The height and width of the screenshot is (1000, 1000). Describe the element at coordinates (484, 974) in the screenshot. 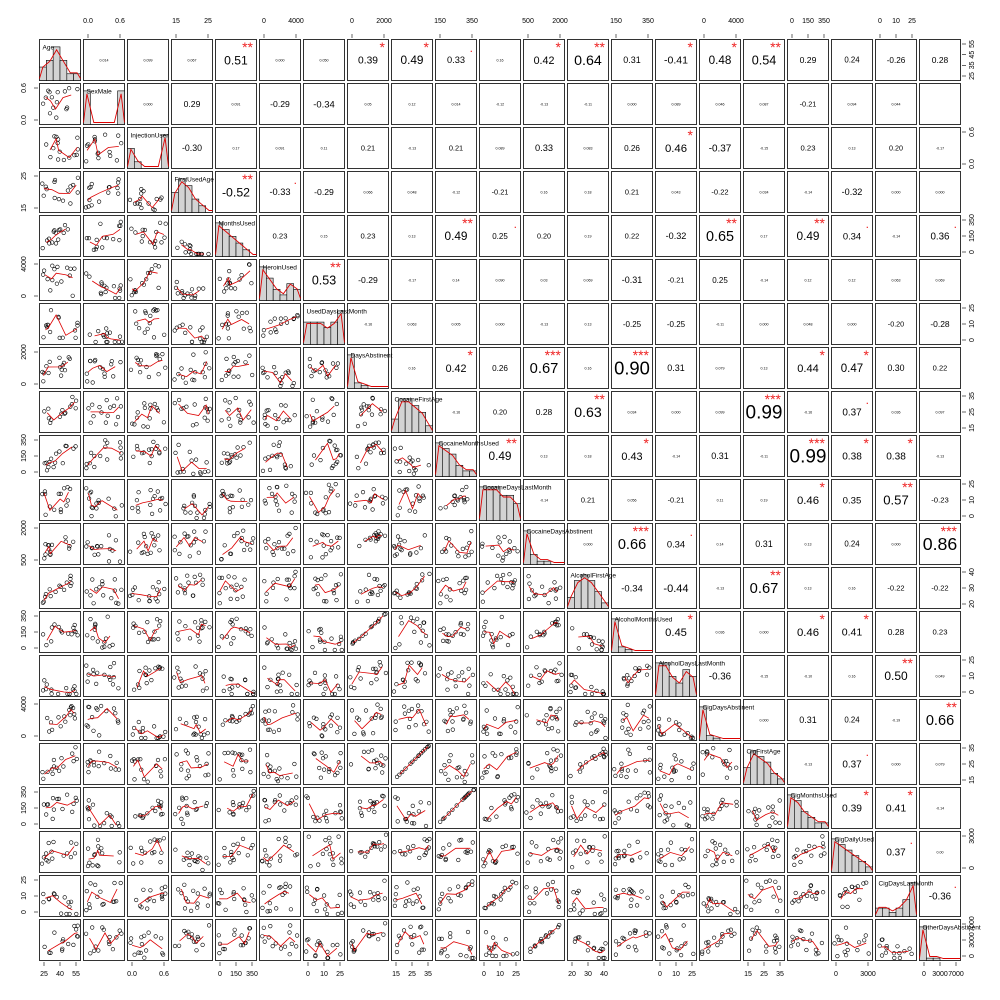

I see `axis-tick-label: 0` at that location.